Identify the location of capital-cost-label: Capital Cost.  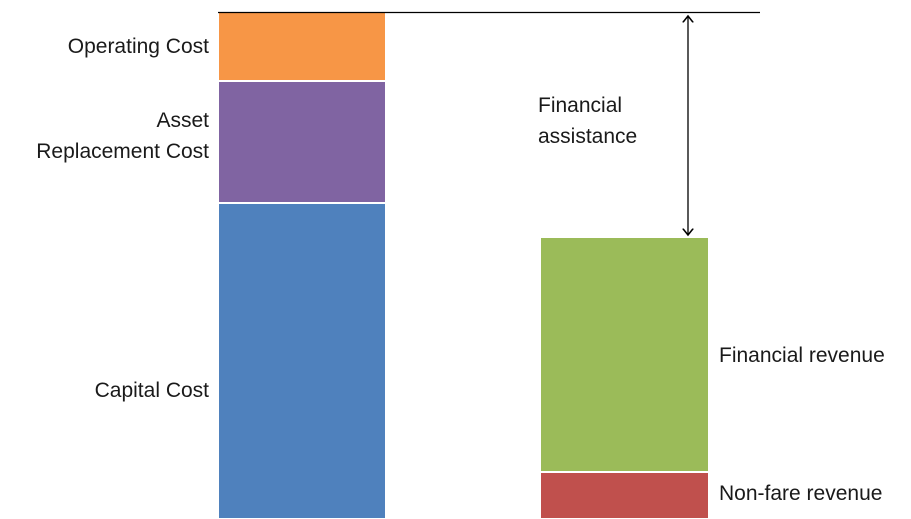
(151, 390).